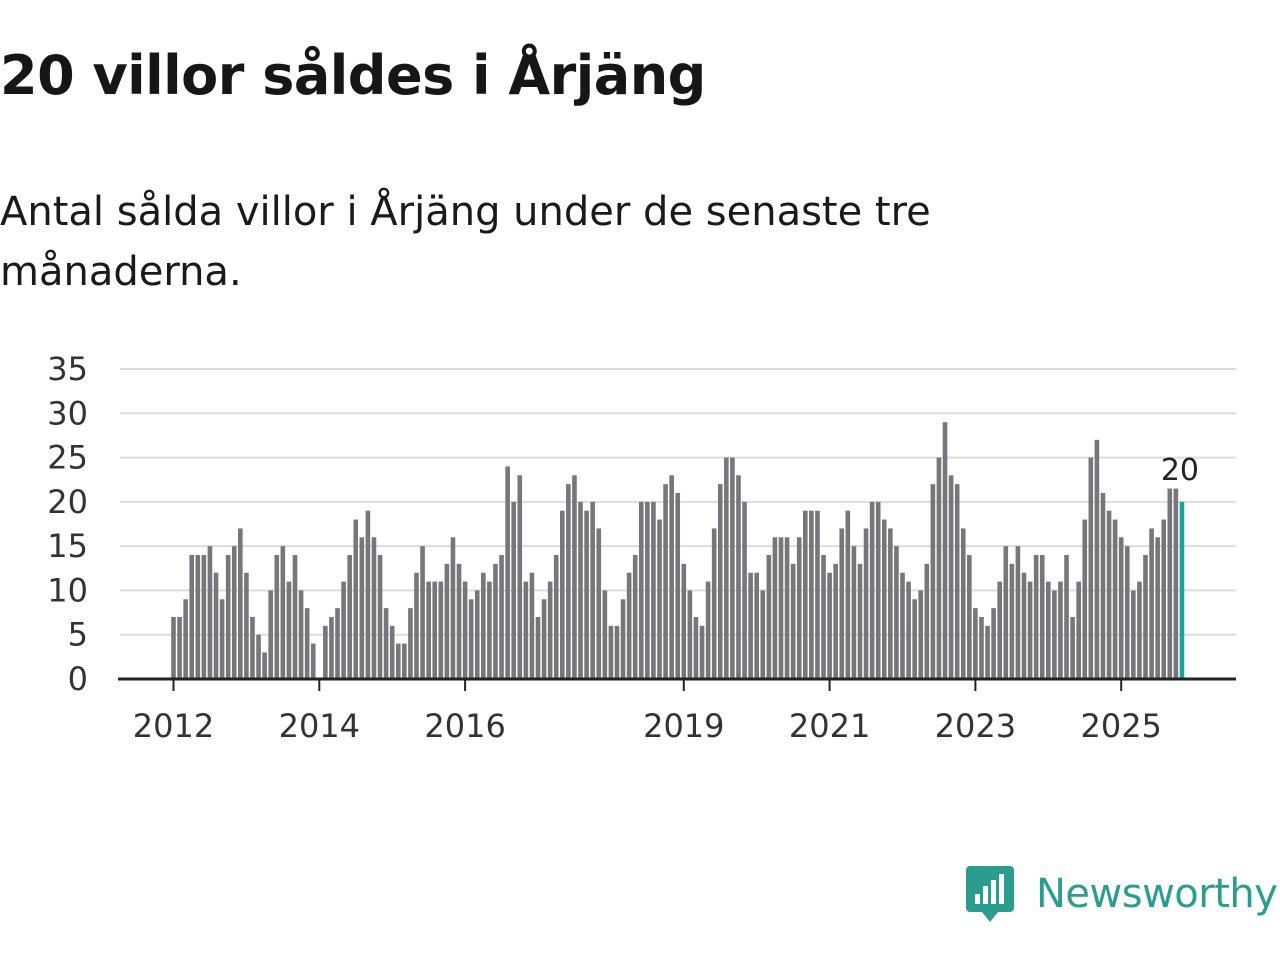  What do you see at coordinates (78, 679) in the screenshot?
I see `y-tick-label: 0` at bounding box center [78, 679].